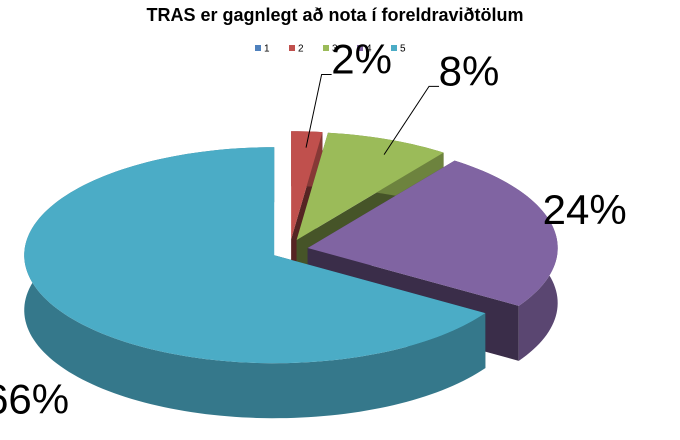  Describe the element at coordinates (585, 209) in the screenshot. I see `data-label: 24%` at that location.